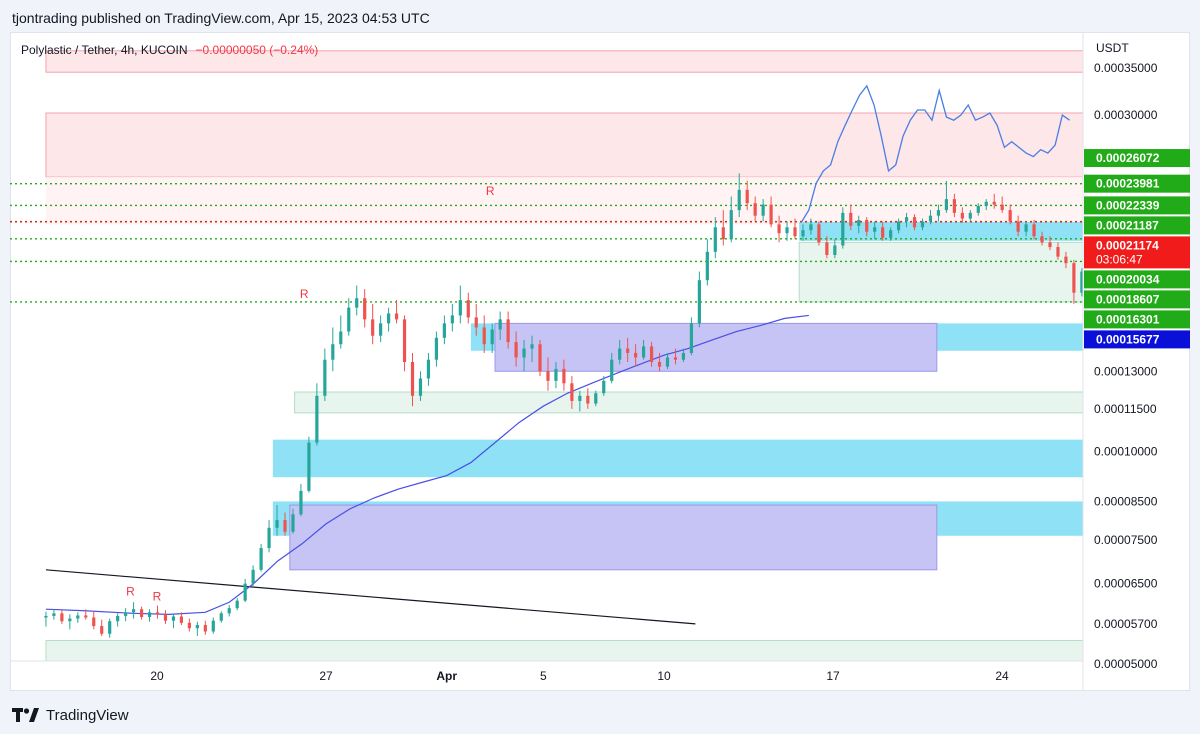  What do you see at coordinates (104, 50) in the screenshot?
I see `symbol-name: Polylastic / Tether, 4h, KUCOIN` at bounding box center [104, 50].